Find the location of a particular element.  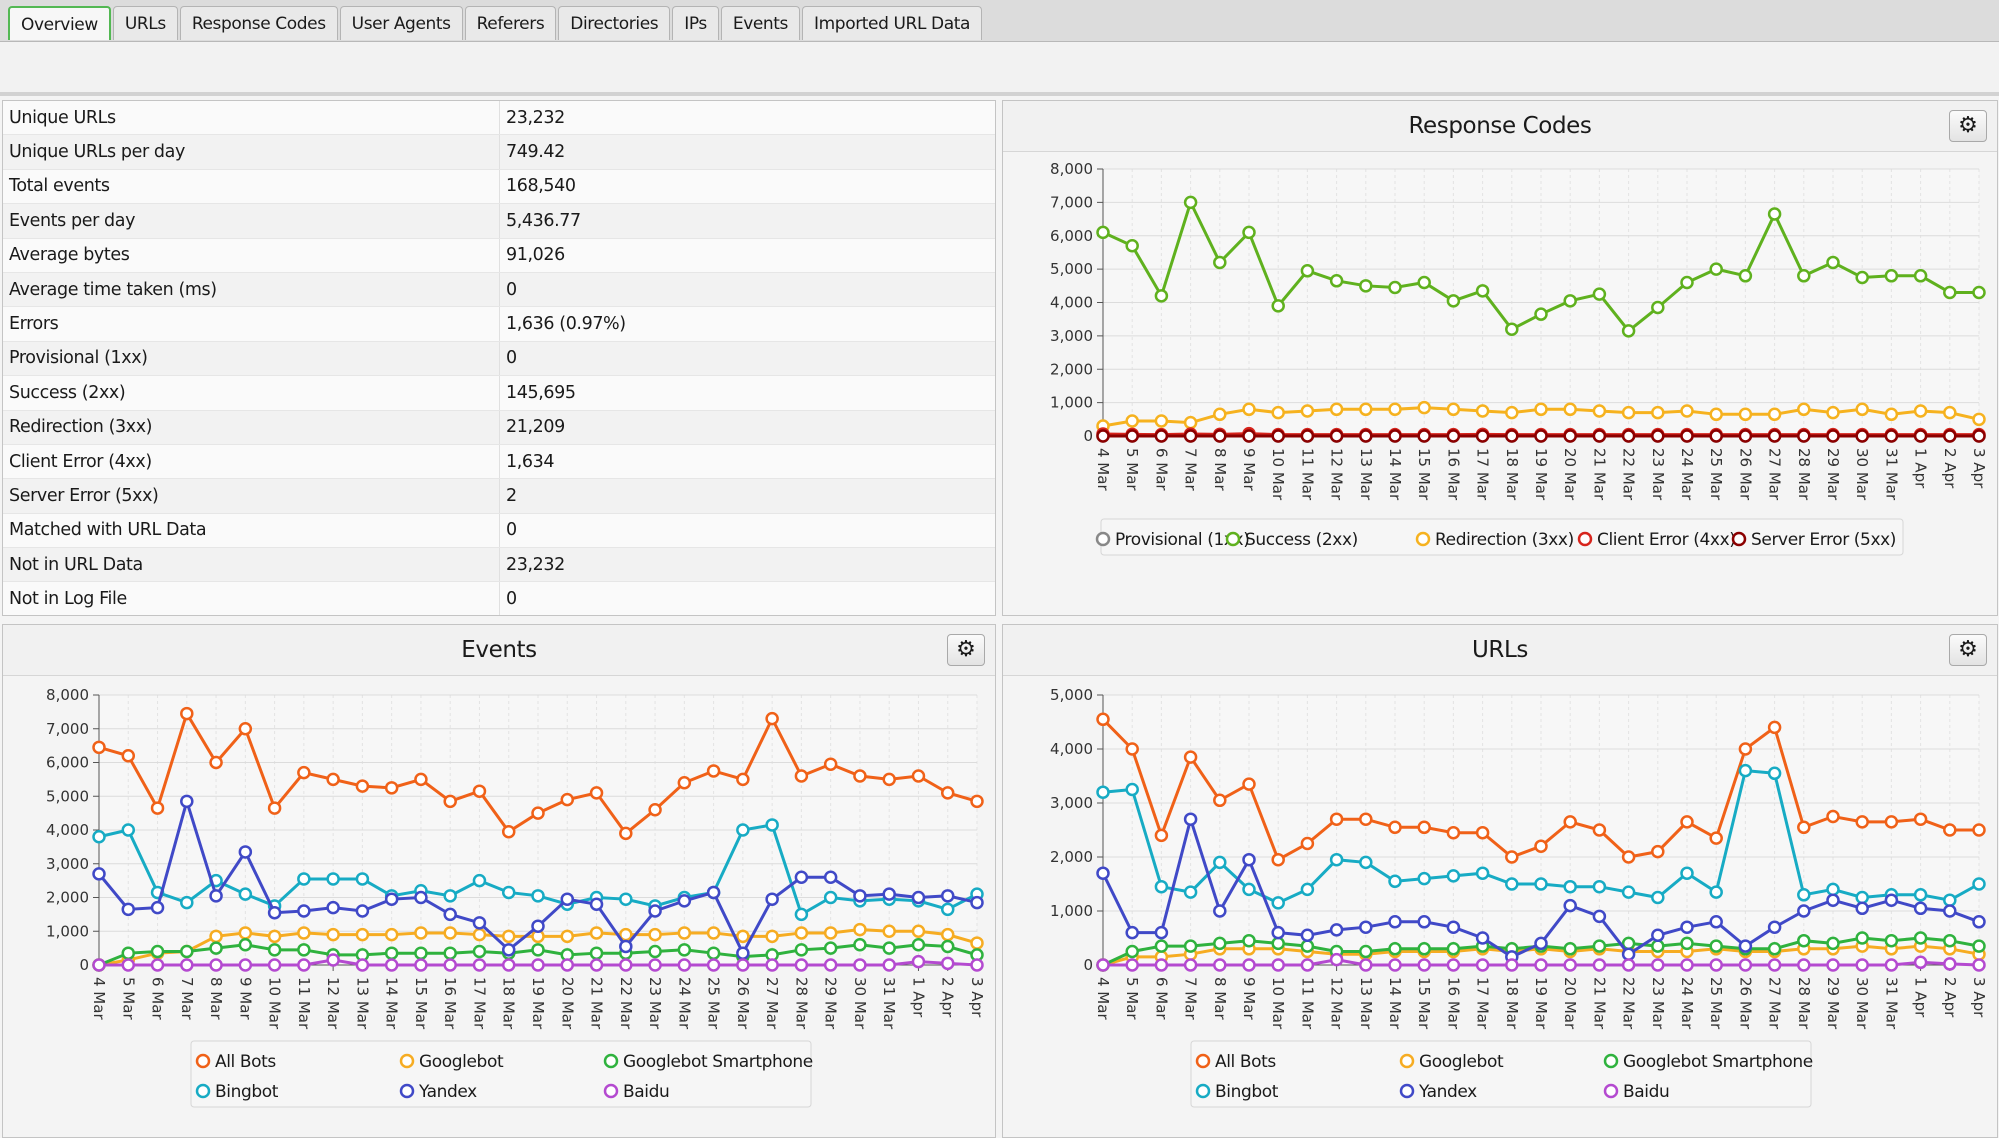

tab-user-agents: User Agents is located at coordinates (401, 23).